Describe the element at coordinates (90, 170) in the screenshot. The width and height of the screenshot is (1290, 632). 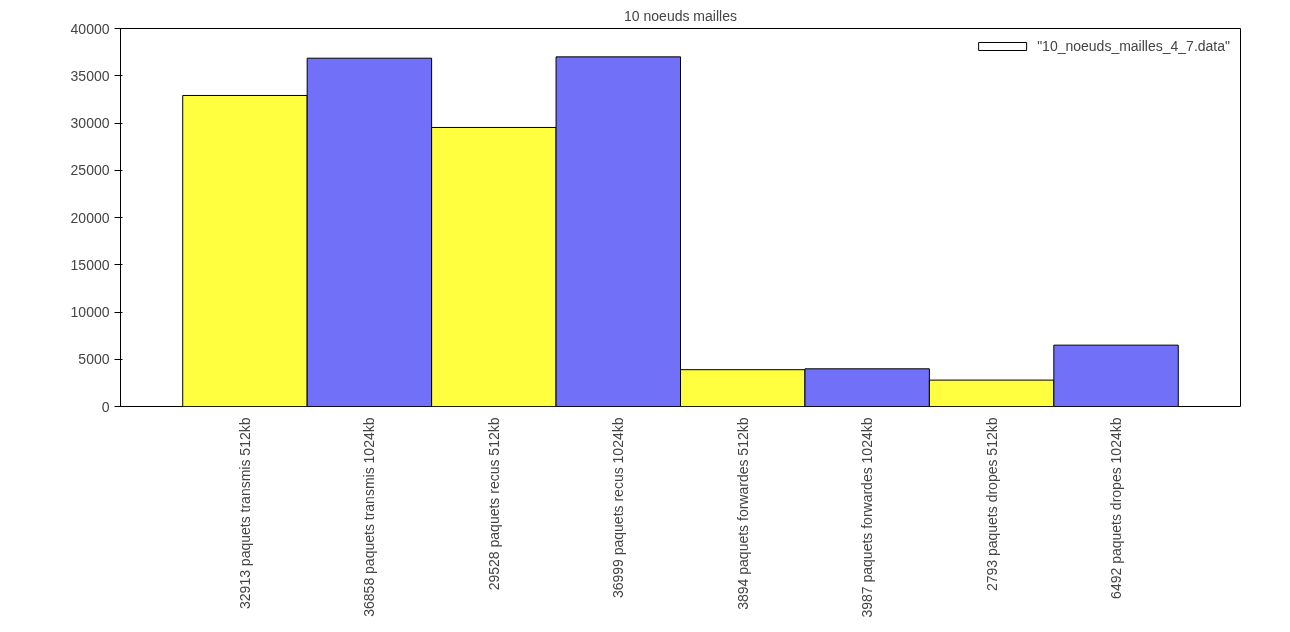
I see `y-tick-label: 25000` at that location.